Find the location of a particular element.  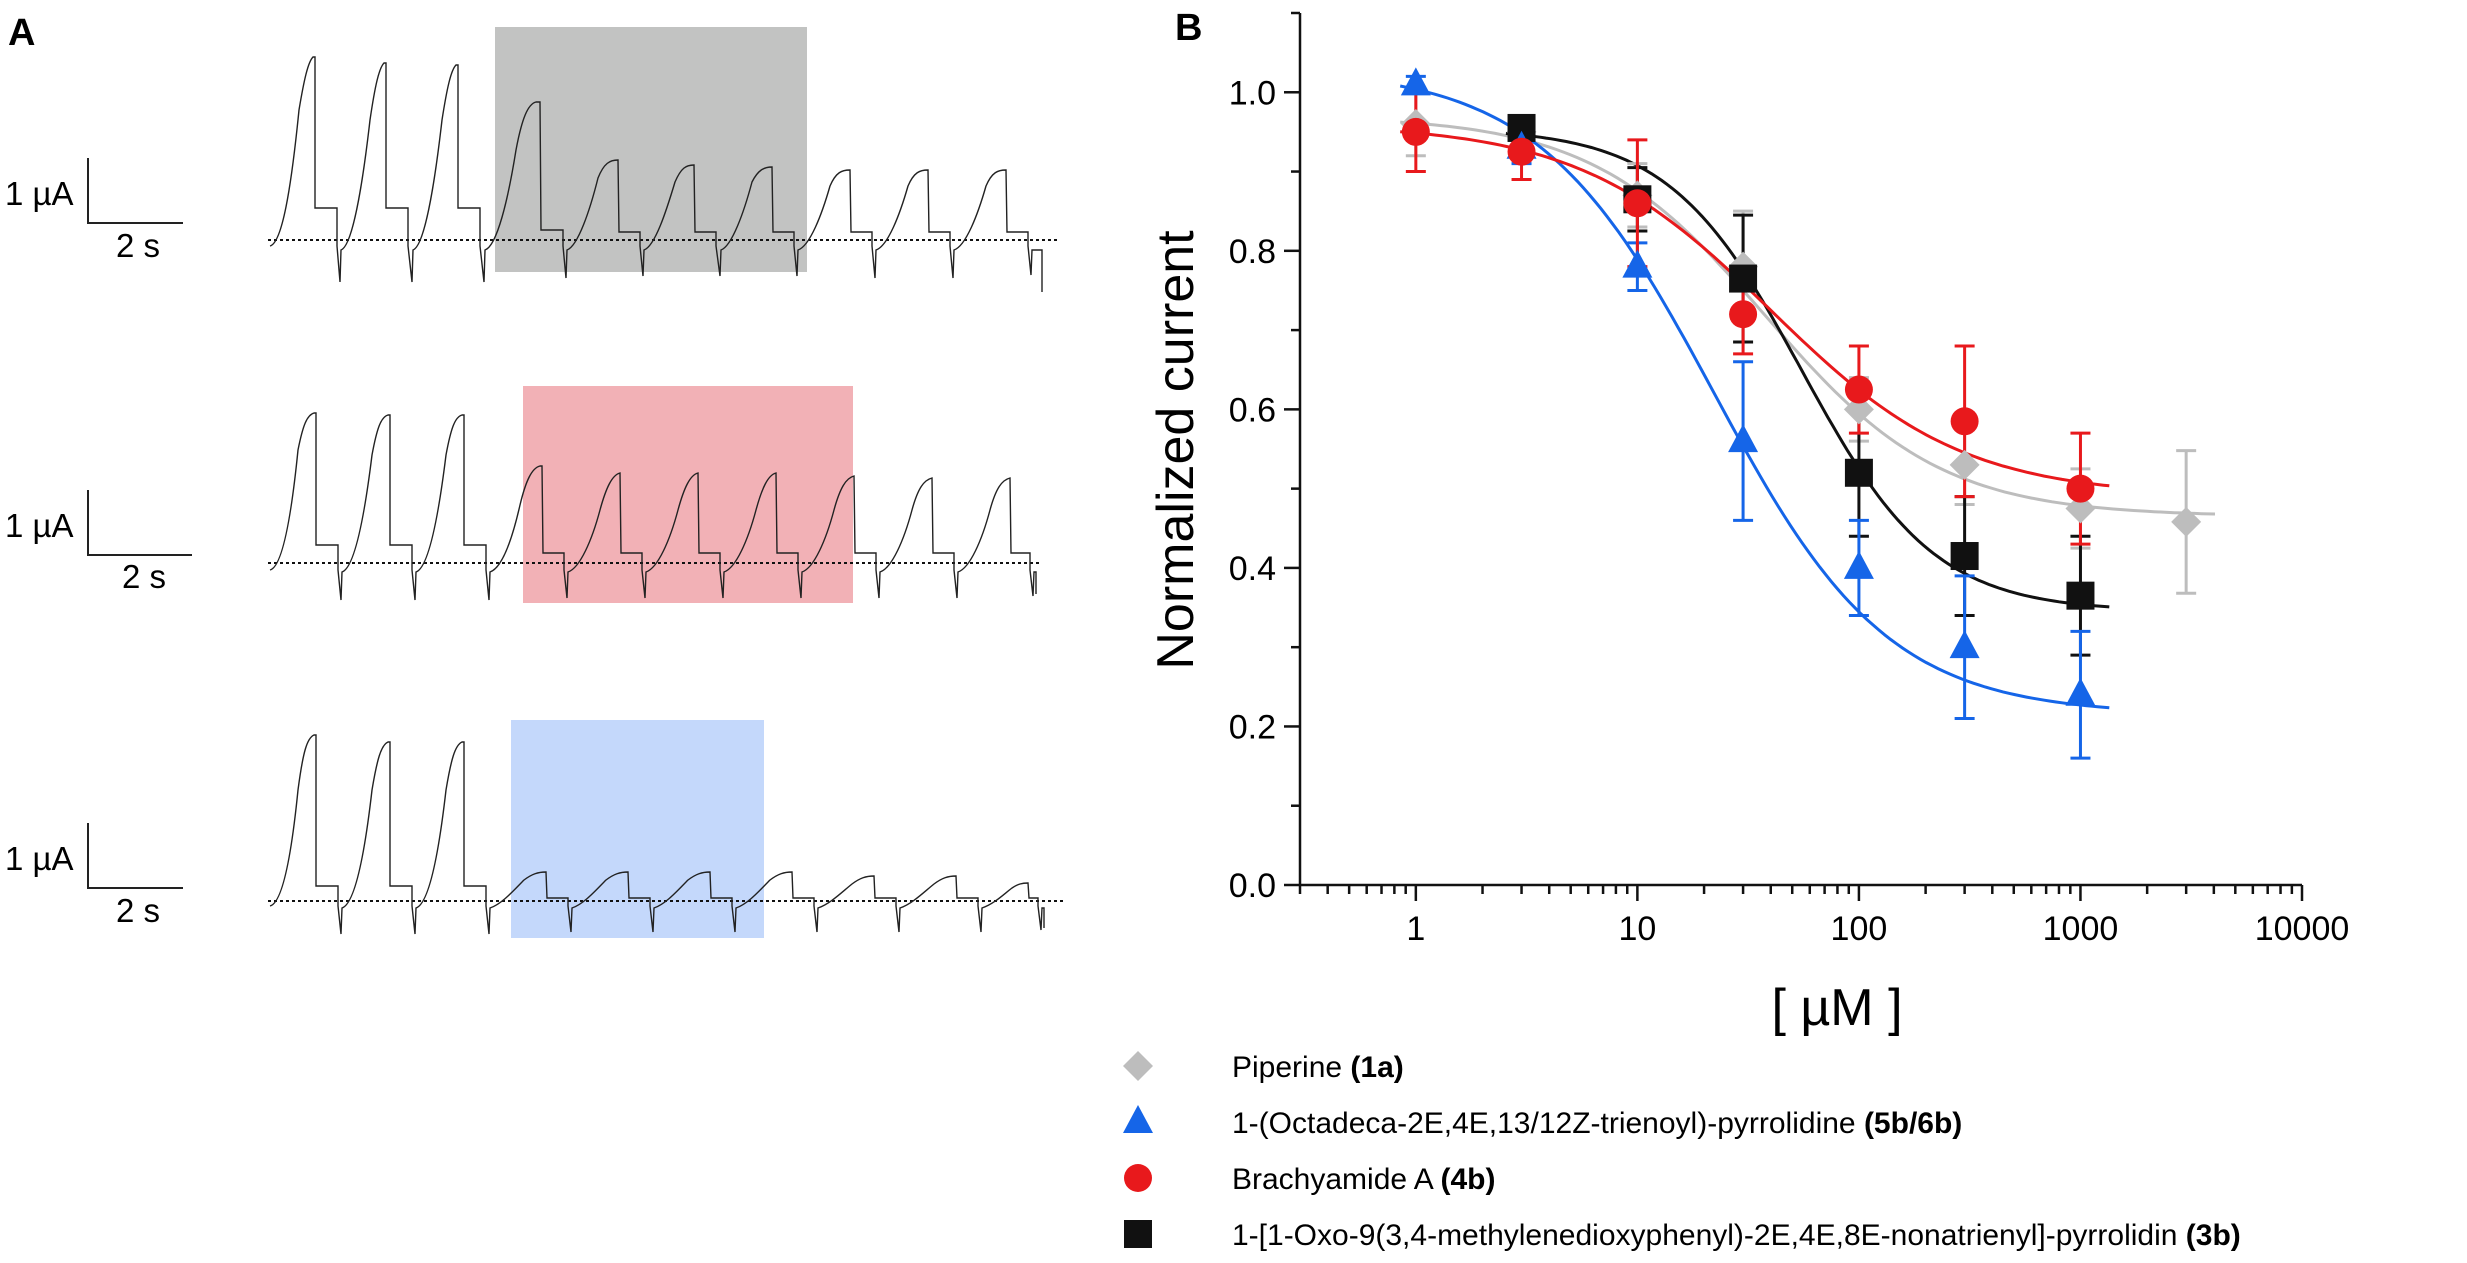

y-tick-label: 0.4 is located at coordinates (1252, 569).